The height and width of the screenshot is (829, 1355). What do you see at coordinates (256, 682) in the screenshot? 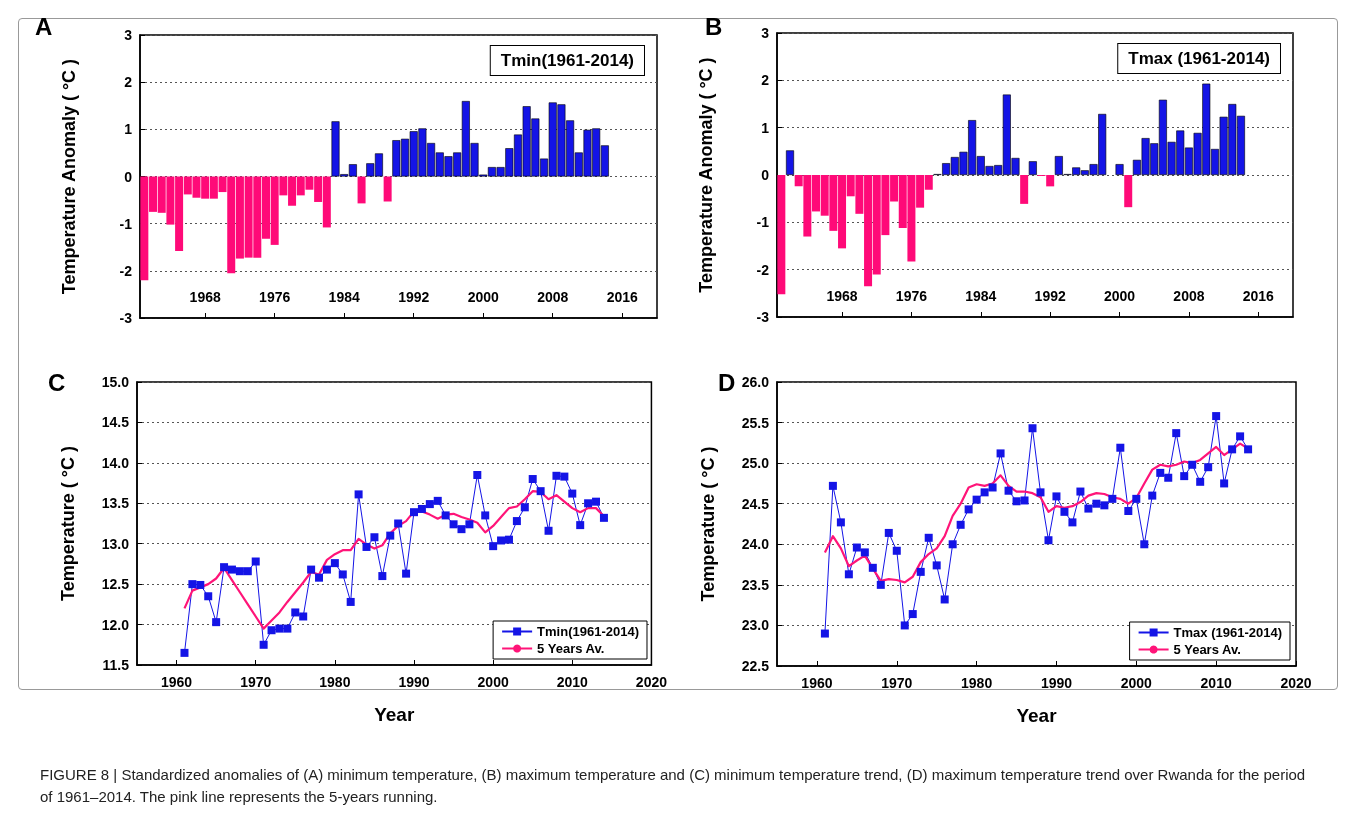
I see `x-tick-label: 1970` at bounding box center [256, 682].